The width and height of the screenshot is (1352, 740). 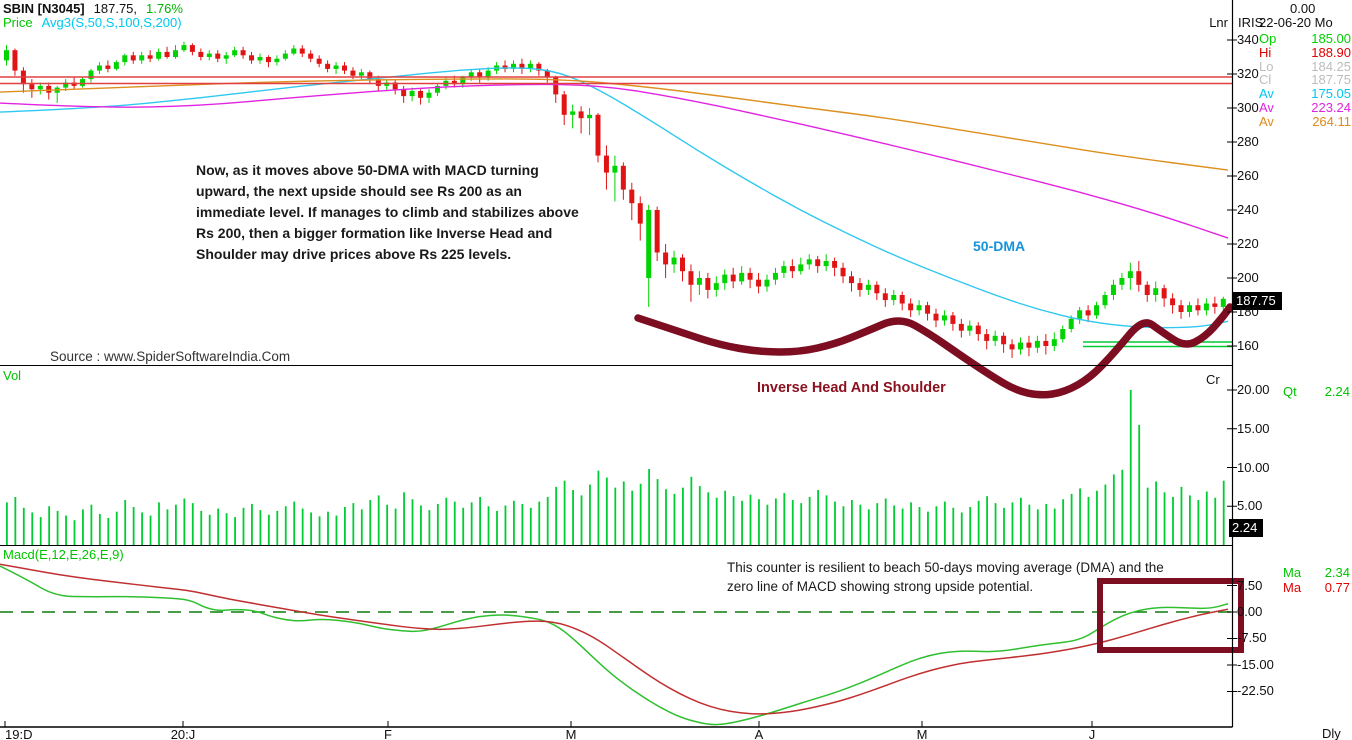 I want to click on quote-row-value: 264.11, so click(x=1331, y=121).